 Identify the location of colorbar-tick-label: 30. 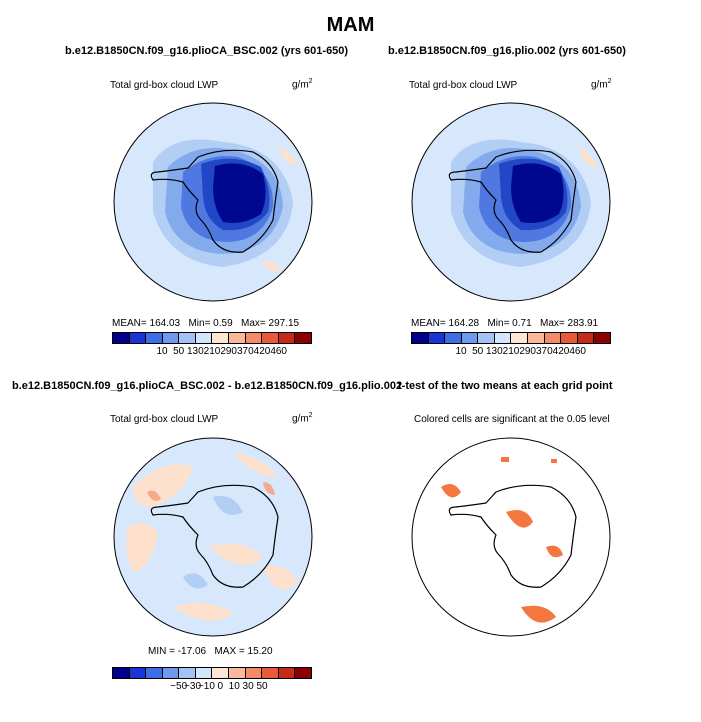
(248, 686).